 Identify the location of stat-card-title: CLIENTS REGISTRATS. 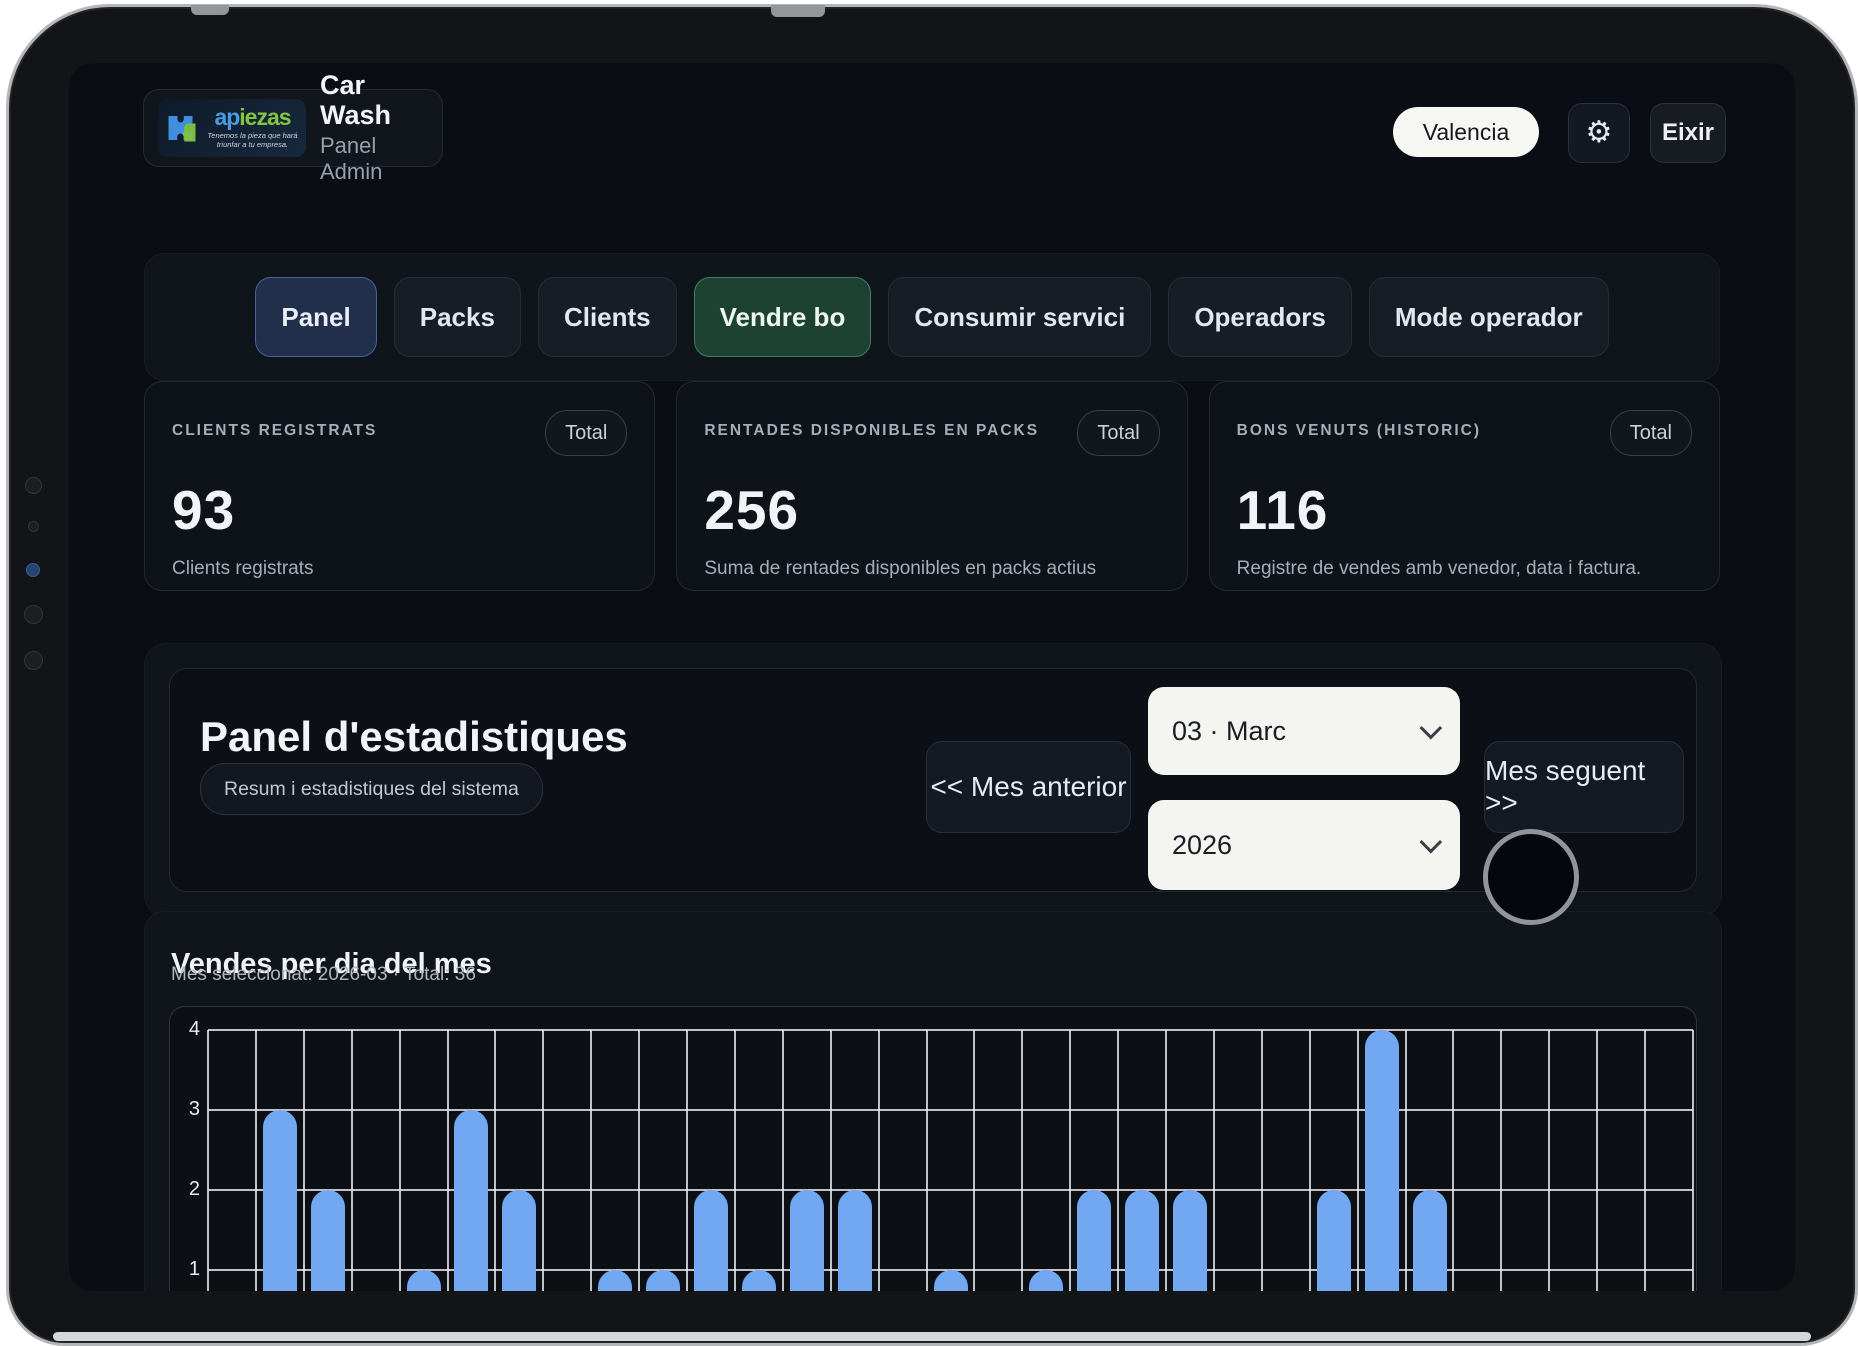
(275, 430).